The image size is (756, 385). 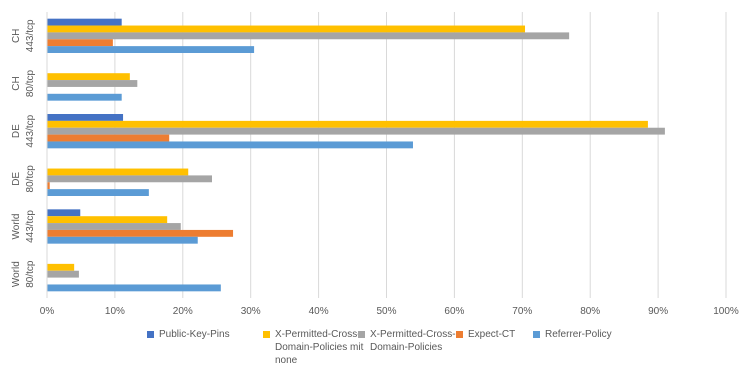 I want to click on y-tick-label: World 80/tcp, so click(x=23, y=274).